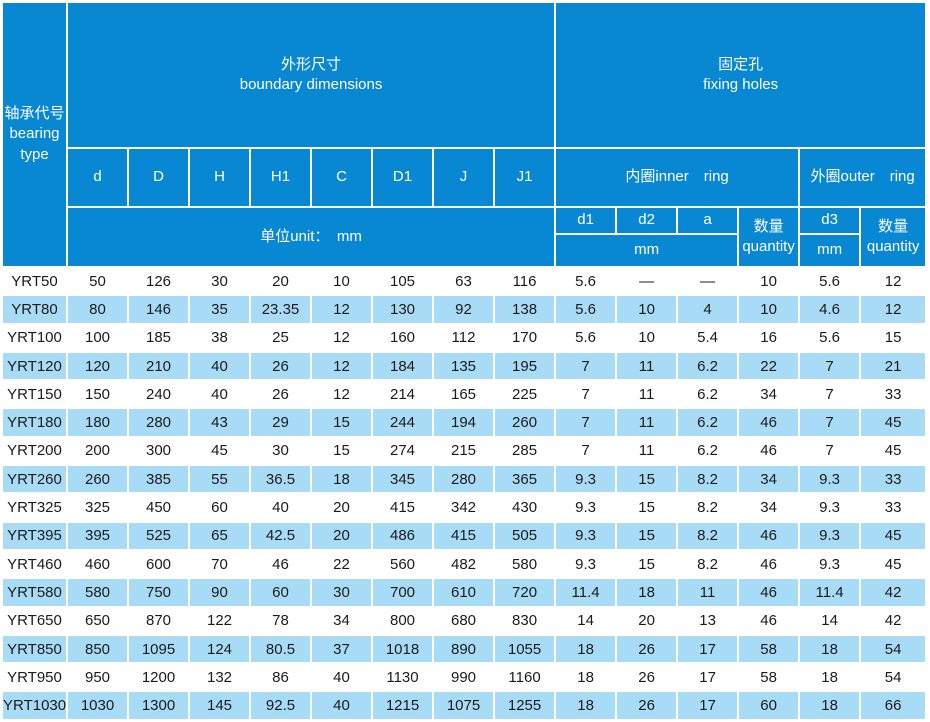 The image size is (930, 722). Describe the element at coordinates (219, 649) in the screenshot. I see `value-cell: 124` at that location.